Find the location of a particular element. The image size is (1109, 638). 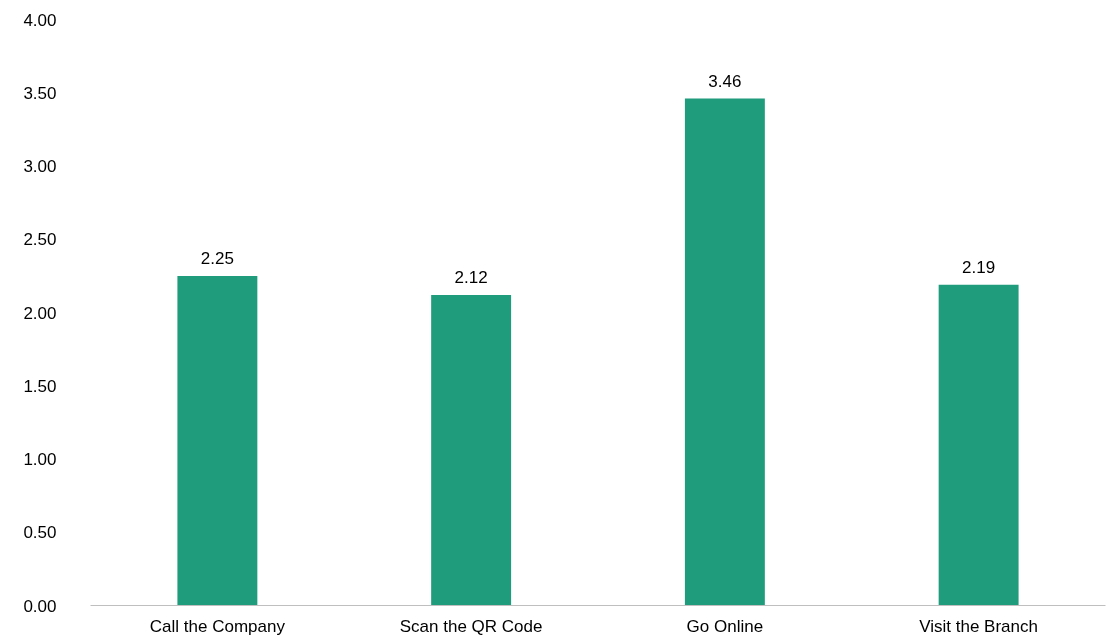

y-tick-label: 0.00 is located at coordinates (40, 606).